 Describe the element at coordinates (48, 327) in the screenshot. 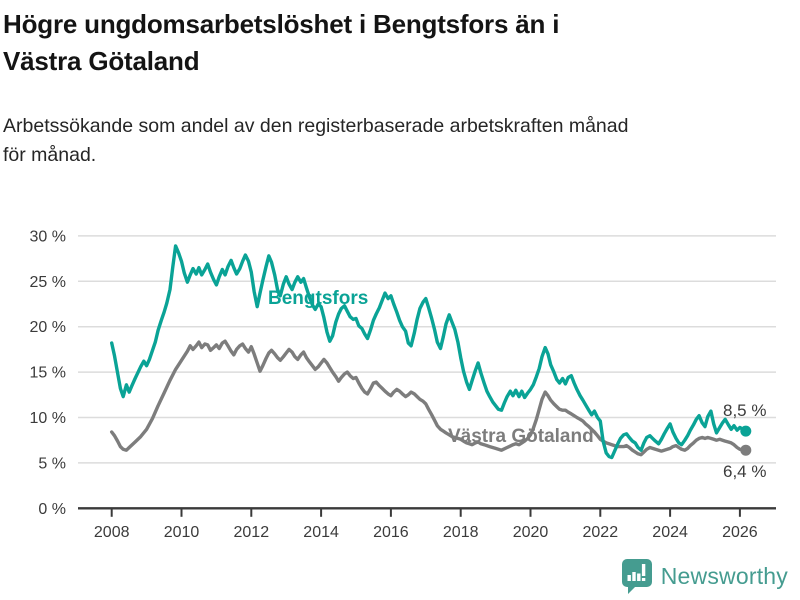

I see `y-tick-label: 20 %` at that location.